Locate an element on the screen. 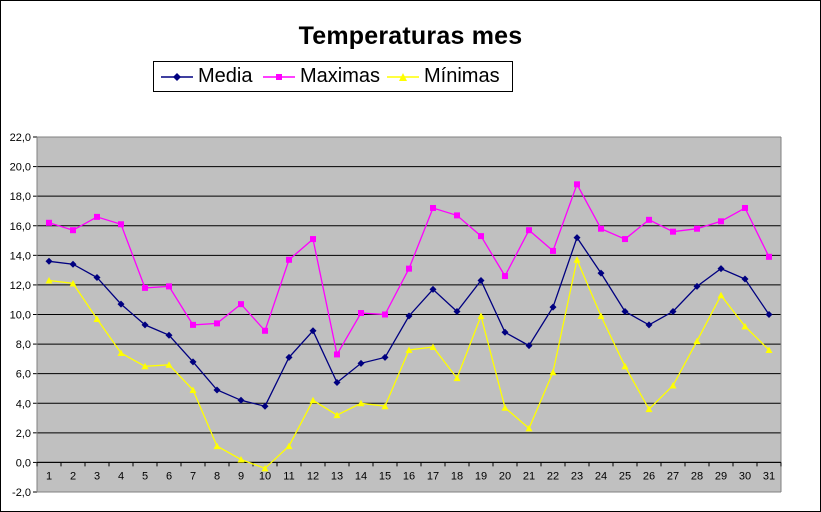  x-tick-label: 1 is located at coordinates (49, 476).